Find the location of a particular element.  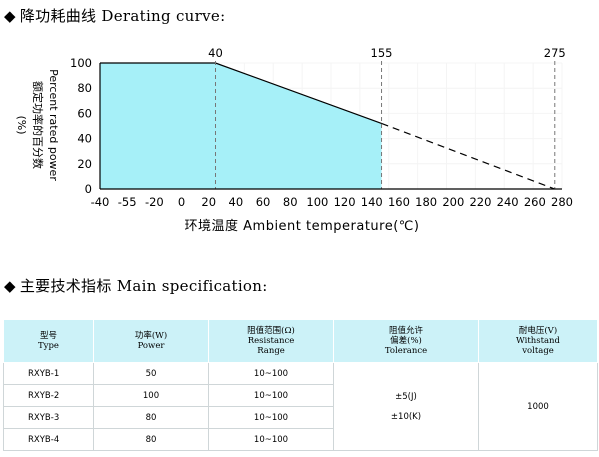

derating-heading-text: 降功耗曲线 Derating curve: is located at coordinates (122, 16).